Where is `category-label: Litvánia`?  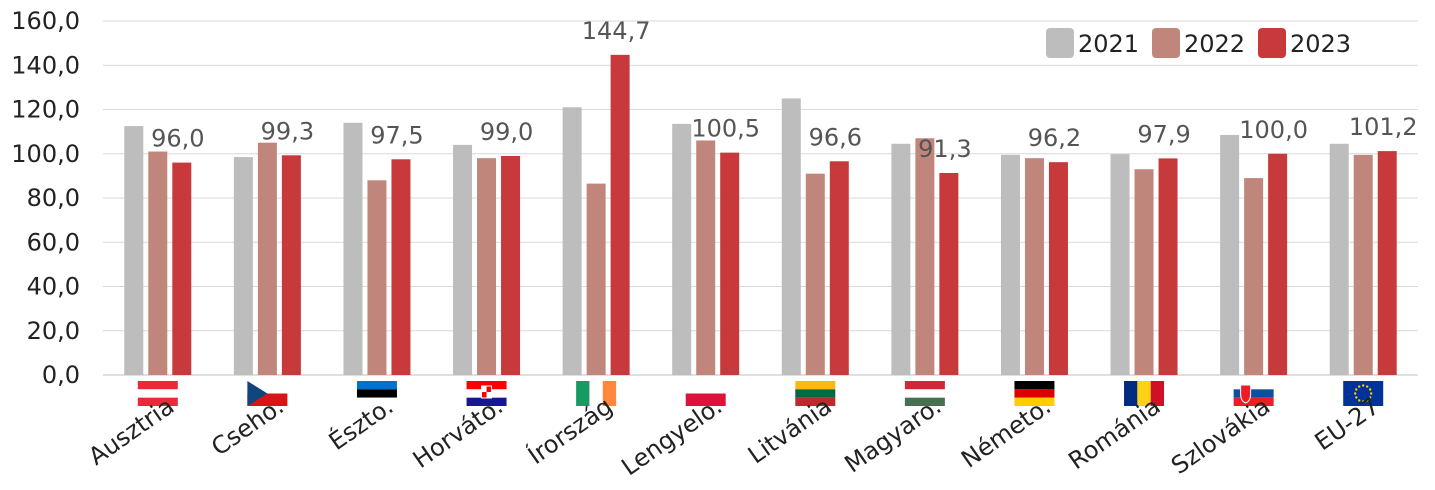
category-label: Litvánia is located at coordinates (790, 430).